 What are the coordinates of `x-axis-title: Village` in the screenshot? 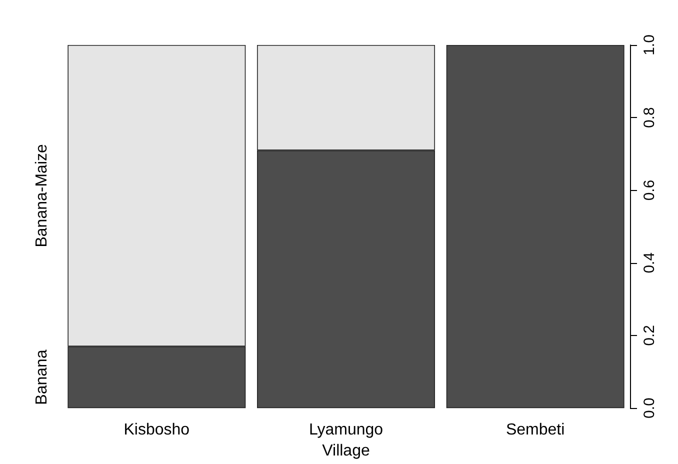 It's located at (346, 451).